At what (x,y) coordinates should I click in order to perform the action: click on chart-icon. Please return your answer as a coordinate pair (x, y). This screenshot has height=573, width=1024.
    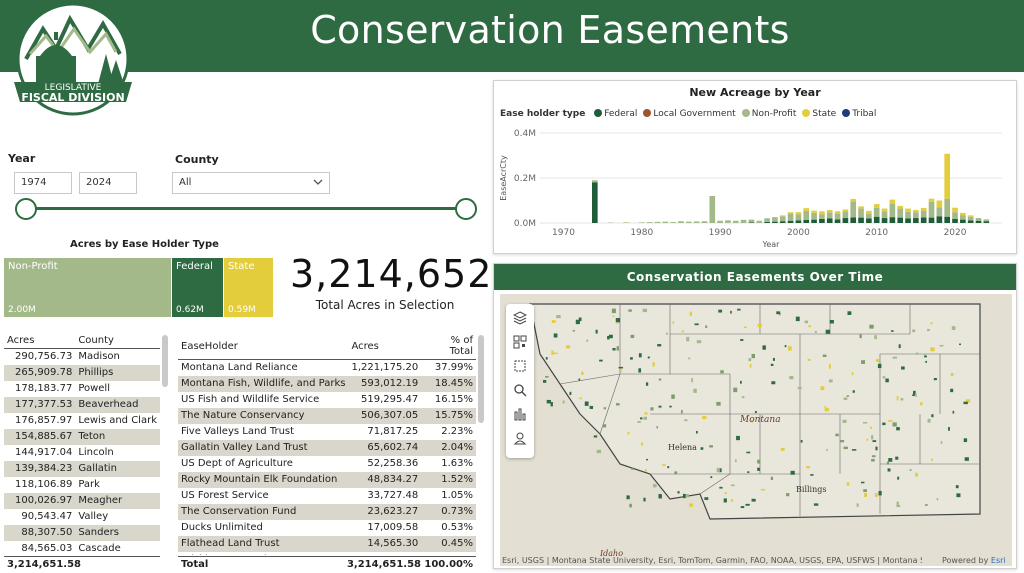
    Looking at the image, I should click on (520, 414).